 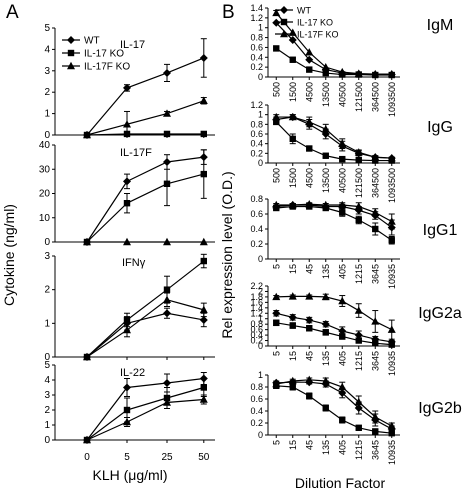 What do you see at coordinates (440, 25) in the screenshot?
I see `panel-title: IgM` at bounding box center [440, 25].